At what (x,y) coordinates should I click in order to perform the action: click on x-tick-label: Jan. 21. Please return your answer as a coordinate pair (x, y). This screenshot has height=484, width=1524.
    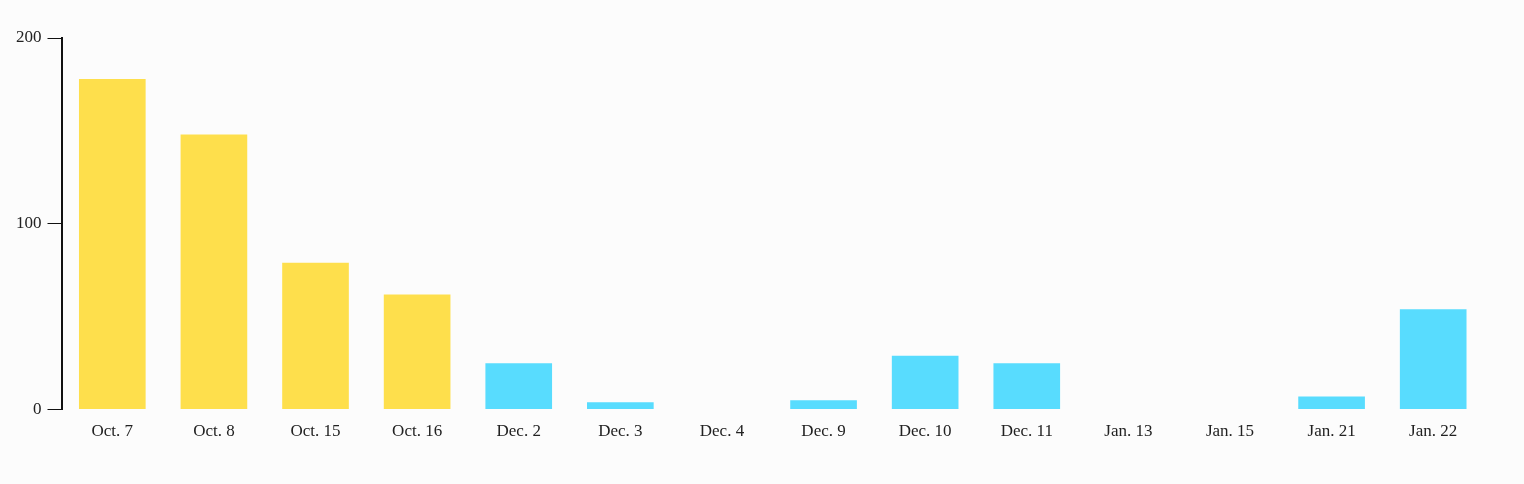
    Looking at the image, I should click on (1331, 431).